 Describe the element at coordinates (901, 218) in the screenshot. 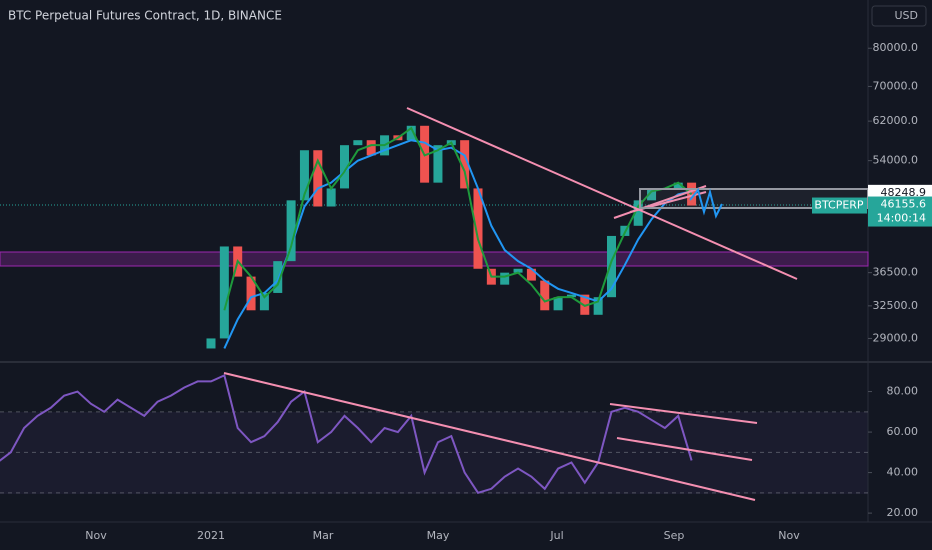

I see `countdown: 14:00:14` at that location.